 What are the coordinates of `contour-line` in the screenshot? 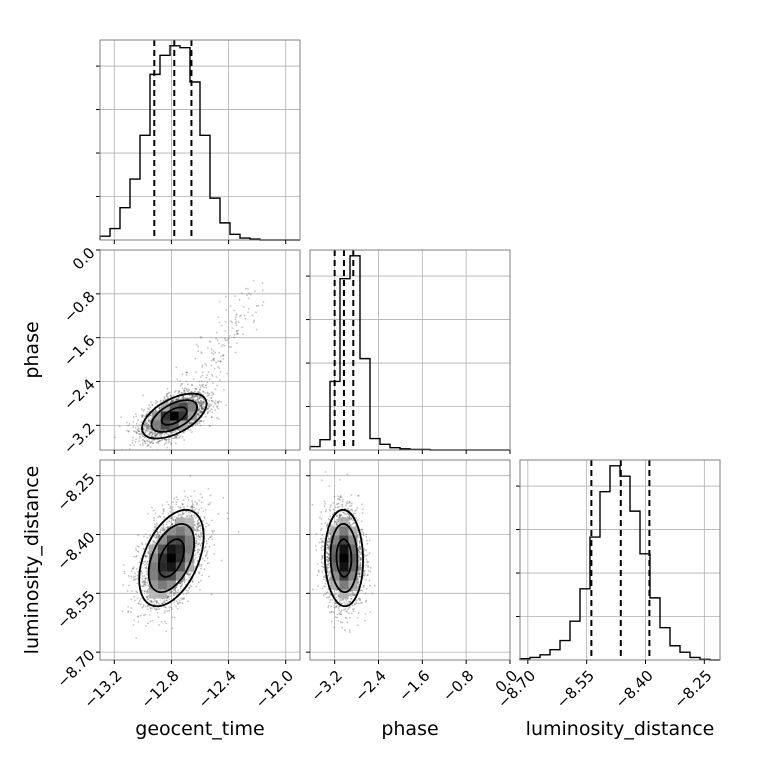 It's located at (174, 416).